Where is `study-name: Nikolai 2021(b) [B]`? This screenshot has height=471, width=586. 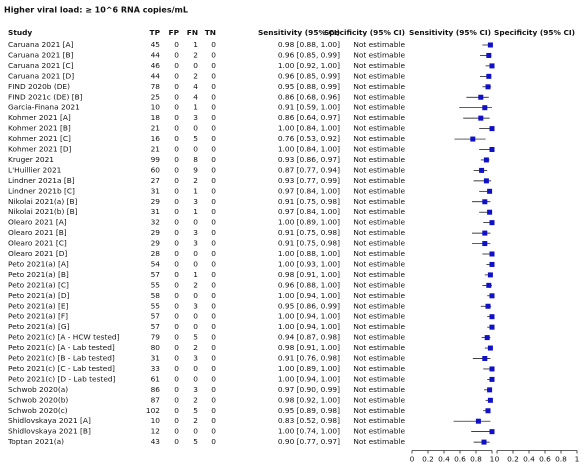
study-name: Nikolai 2021(b) [B] is located at coordinates (43, 211).